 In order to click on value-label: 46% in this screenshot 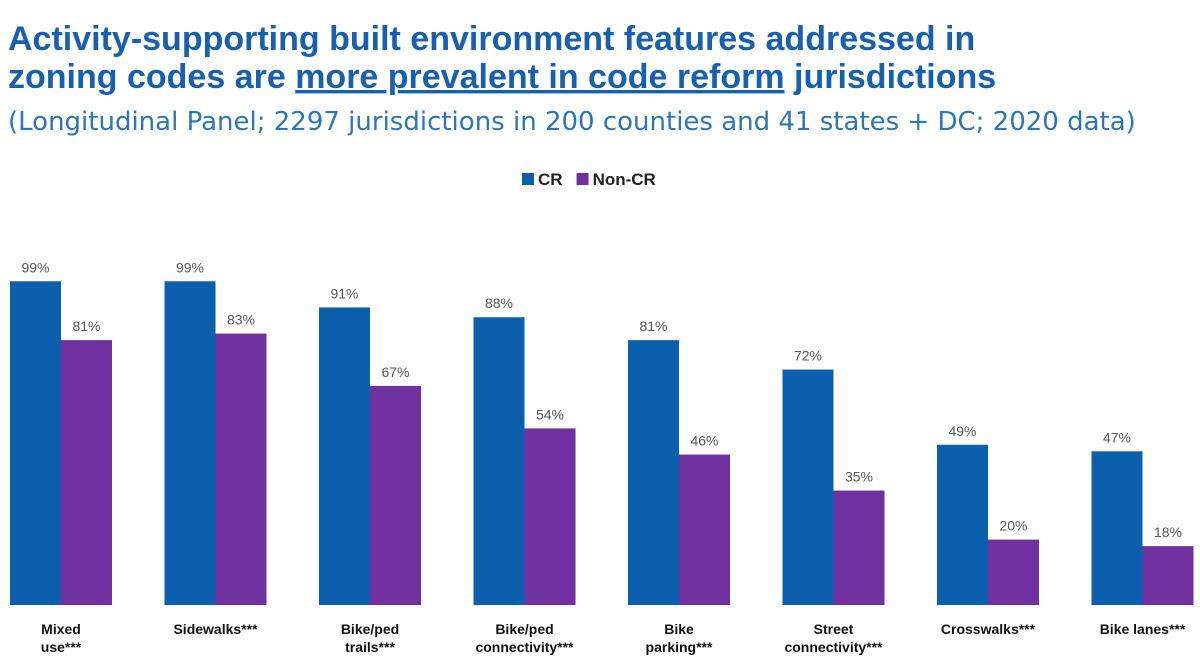, I will do `click(704, 441)`.